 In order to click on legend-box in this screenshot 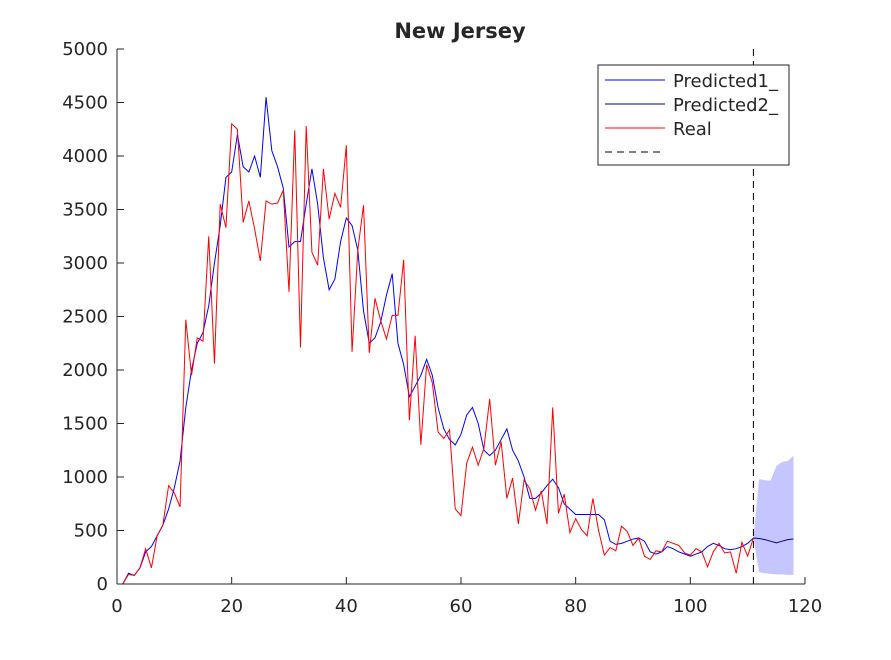, I will do `click(693, 115)`.